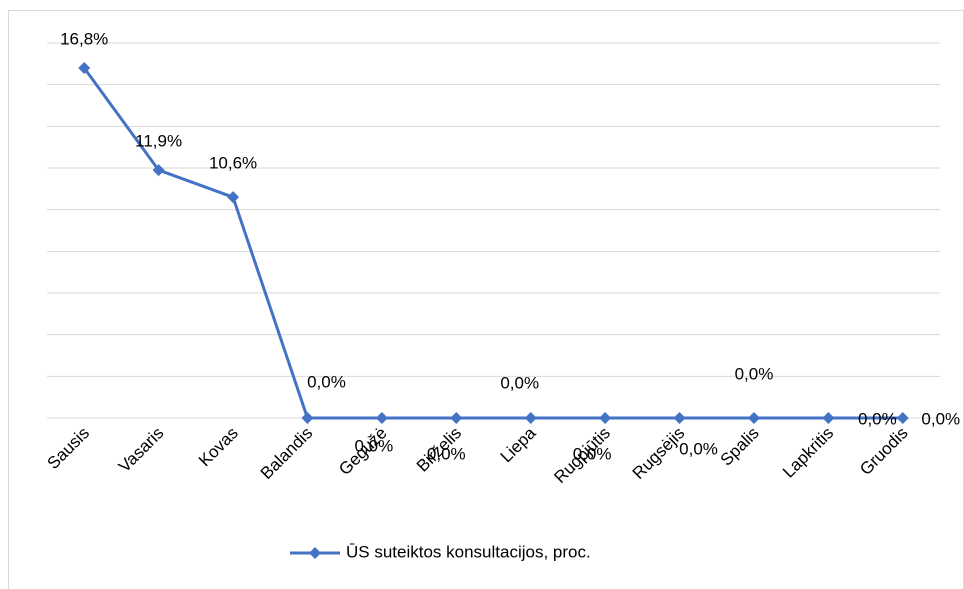  I want to click on data-label: 11,9%, so click(158, 141).